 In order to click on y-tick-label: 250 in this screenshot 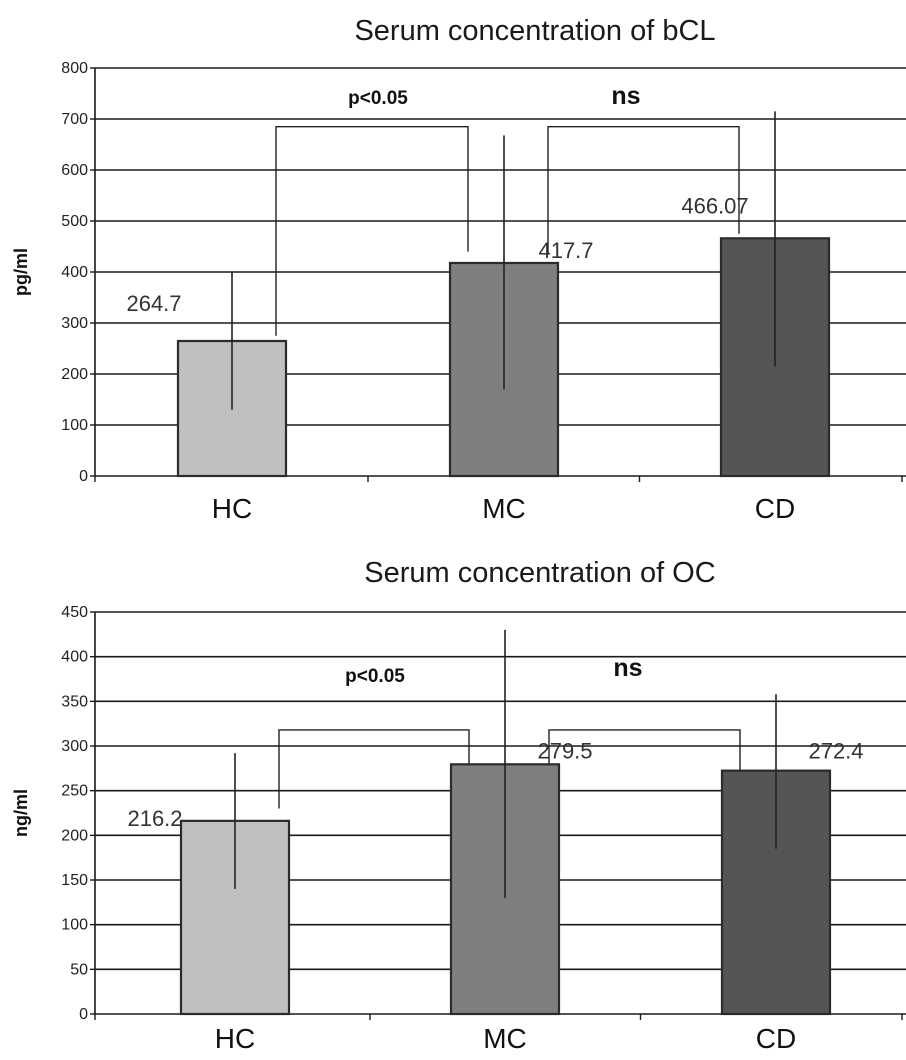, I will do `click(74, 791)`.